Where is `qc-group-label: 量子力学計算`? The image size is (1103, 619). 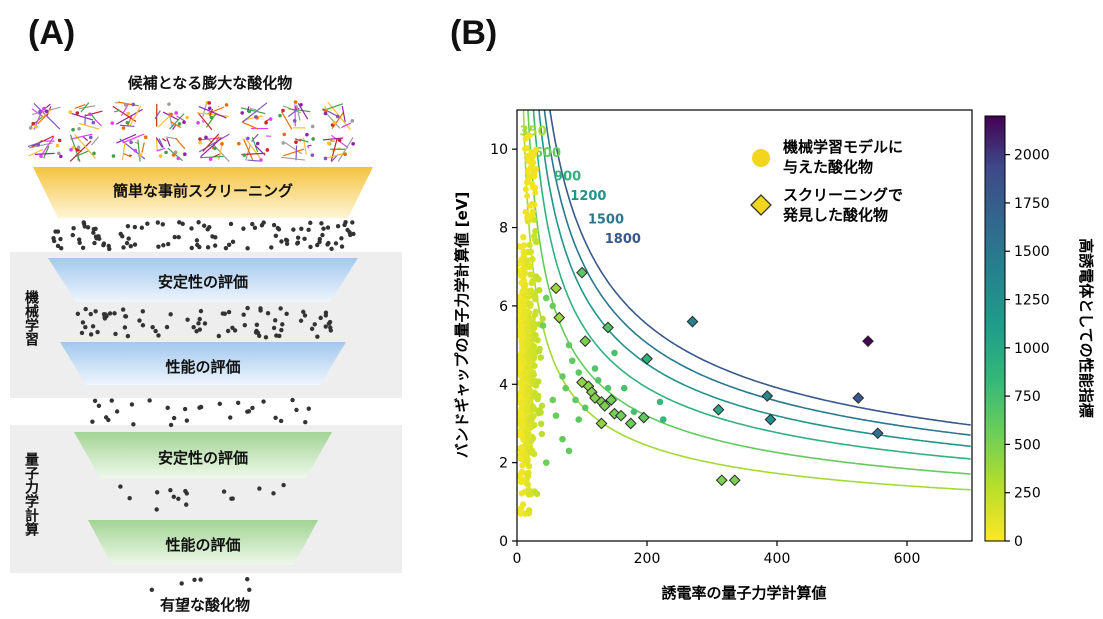
qc-group-label: 量子力学計算 is located at coordinates (31, 494).